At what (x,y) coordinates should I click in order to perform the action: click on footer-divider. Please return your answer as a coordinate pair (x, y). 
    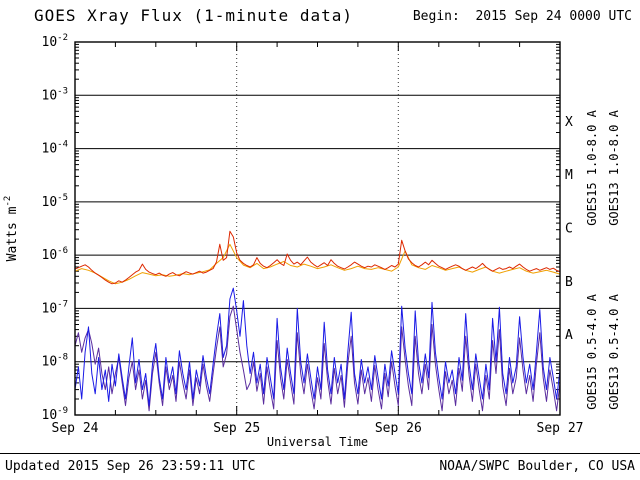
    Looking at the image, I should click on (320, 453).